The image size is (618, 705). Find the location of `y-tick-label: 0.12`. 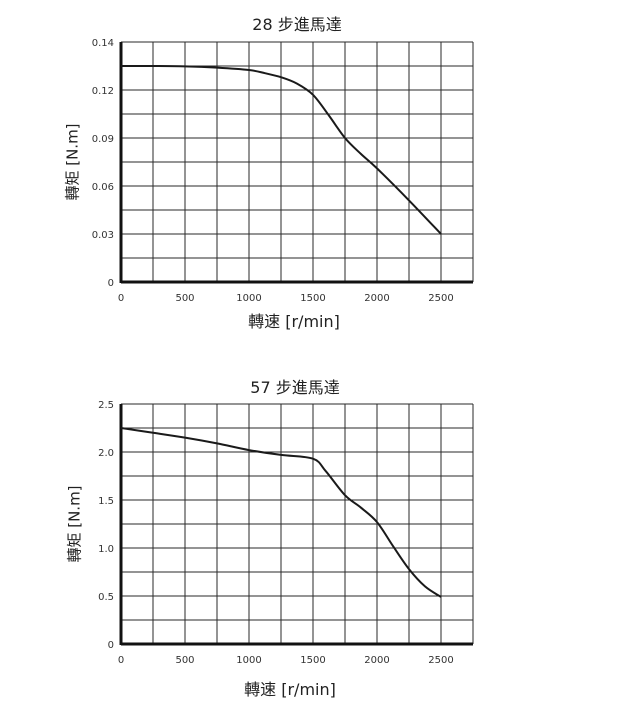

y-tick-label: 0.12 is located at coordinates (103, 91).